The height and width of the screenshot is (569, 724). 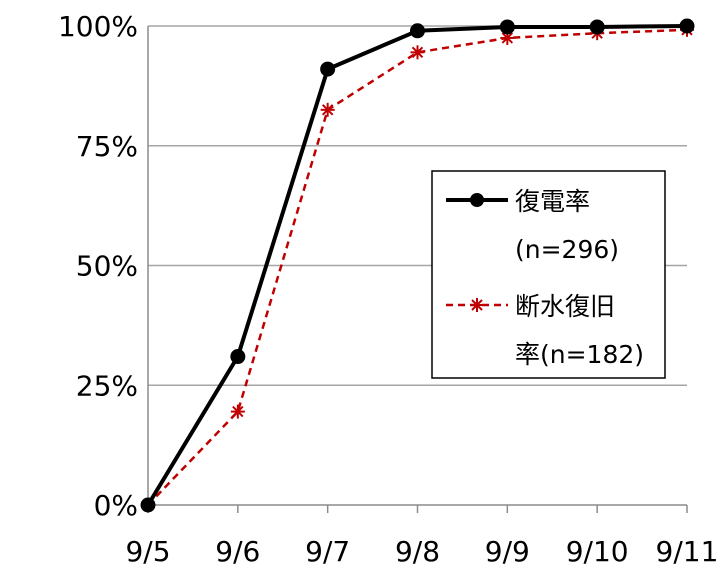 What do you see at coordinates (98, 26) in the screenshot?
I see `y-tick-label-4: 100%` at bounding box center [98, 26].